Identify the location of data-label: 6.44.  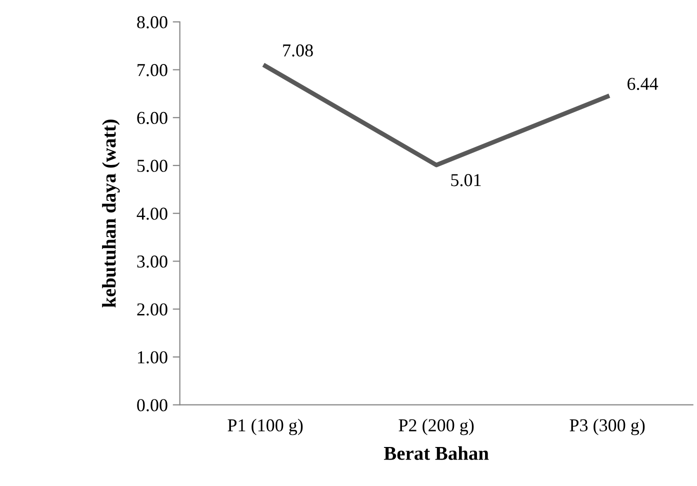
(643, 84).